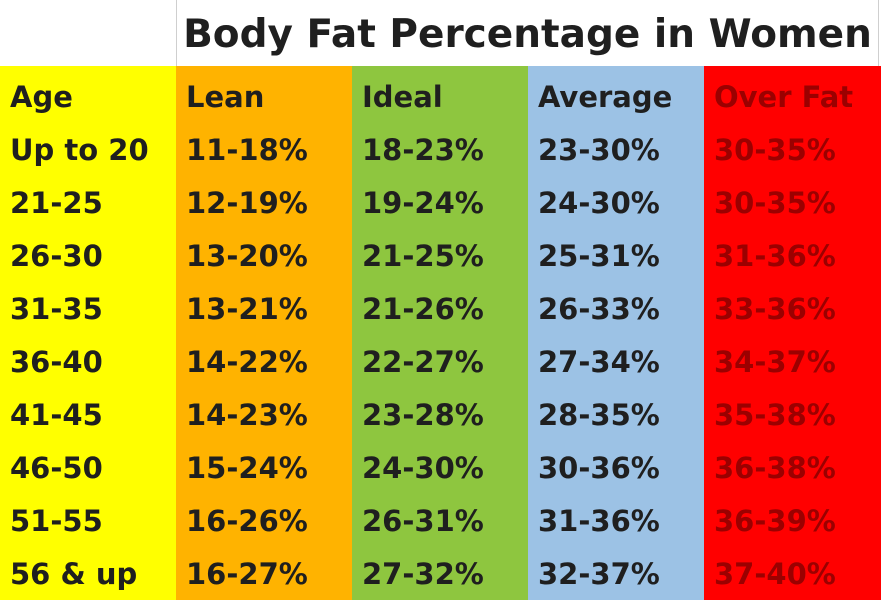 The width and height of the screenshot is (881, 601). What do you see at coordinates (56, 362) in the screenshot?
I see `age-cell: 36-40` at bounding box center [56, 362].